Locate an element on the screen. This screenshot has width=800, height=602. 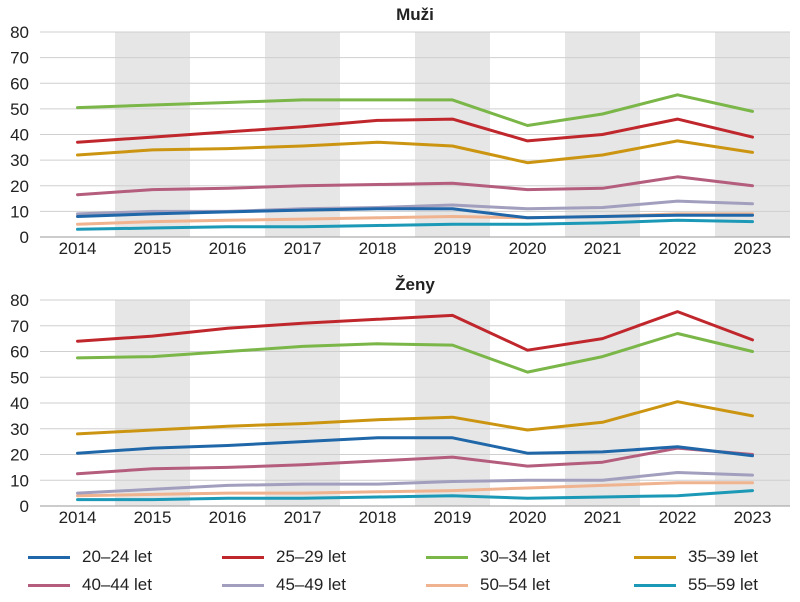
legend-item: 40–44 let is located at coordinates (90, 585).